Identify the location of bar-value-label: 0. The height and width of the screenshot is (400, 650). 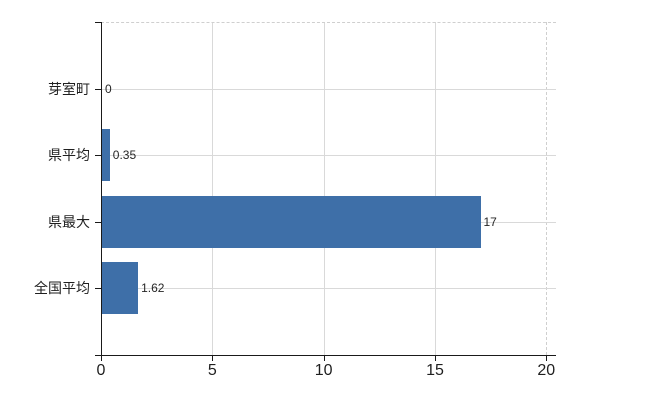
(108, 88).